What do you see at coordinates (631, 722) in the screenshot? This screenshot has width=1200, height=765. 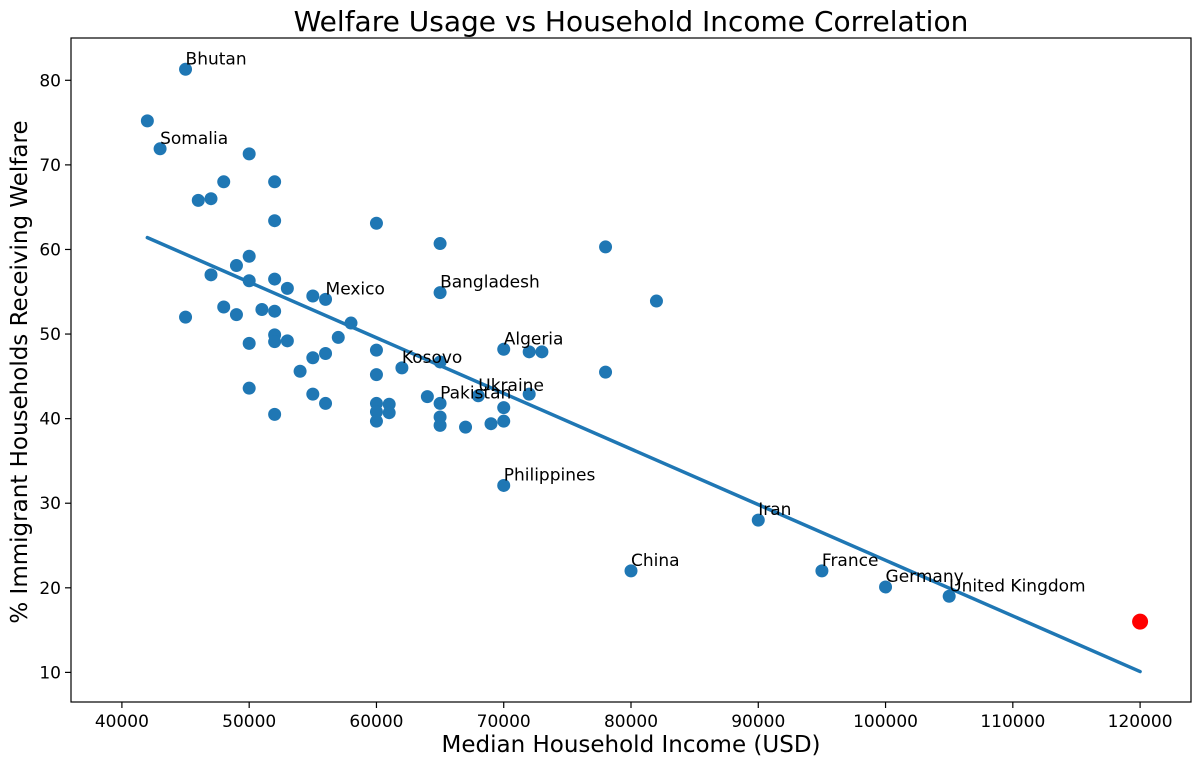 I see `x-tick-label: 80000` at bounding box center [631, 722].